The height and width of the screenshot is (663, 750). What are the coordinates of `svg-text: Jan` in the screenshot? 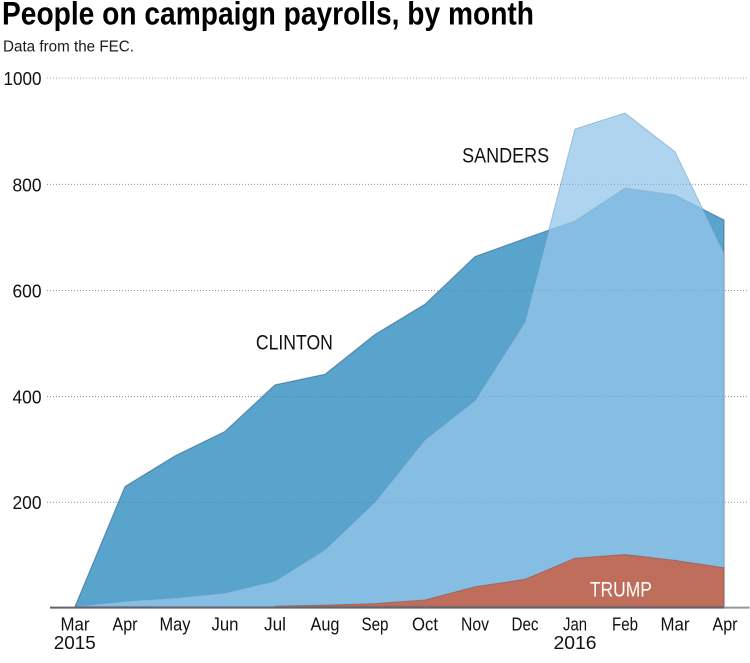 It's located at (575, 625).